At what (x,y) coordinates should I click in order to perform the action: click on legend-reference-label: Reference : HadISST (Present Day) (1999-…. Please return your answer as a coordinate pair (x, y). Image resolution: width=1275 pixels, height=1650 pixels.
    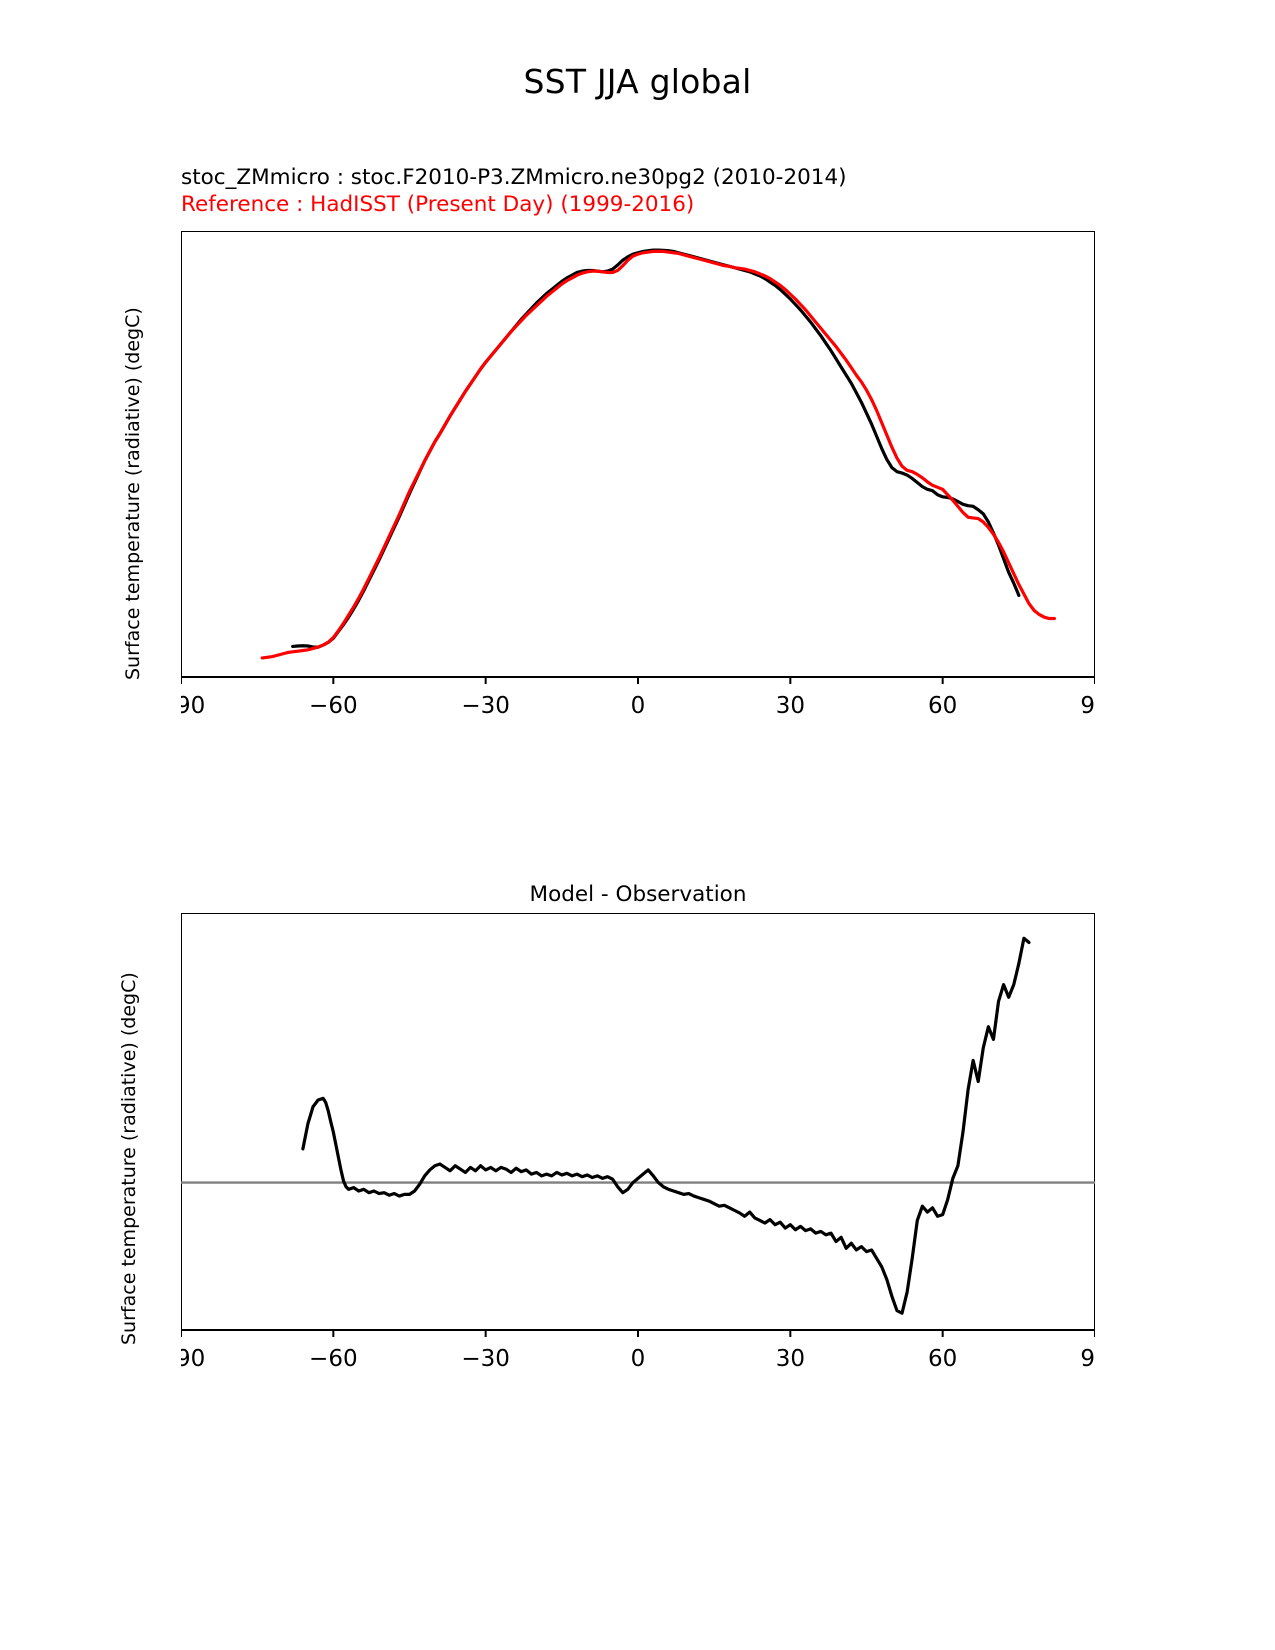
    Looking at the image, I should click on (438, 204).